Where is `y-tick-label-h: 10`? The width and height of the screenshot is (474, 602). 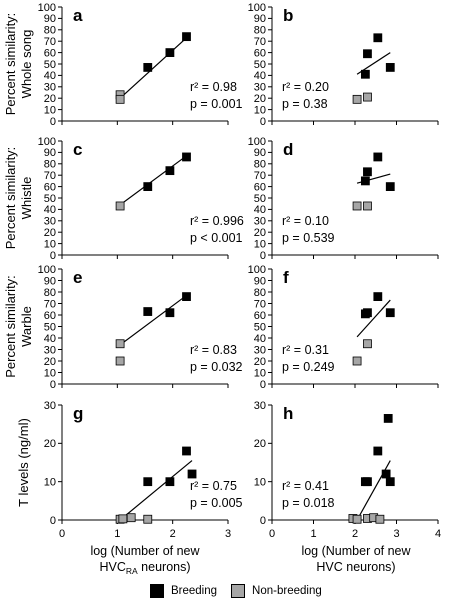
y-tick-label-h: 10 is located at coordinates (260, 482).